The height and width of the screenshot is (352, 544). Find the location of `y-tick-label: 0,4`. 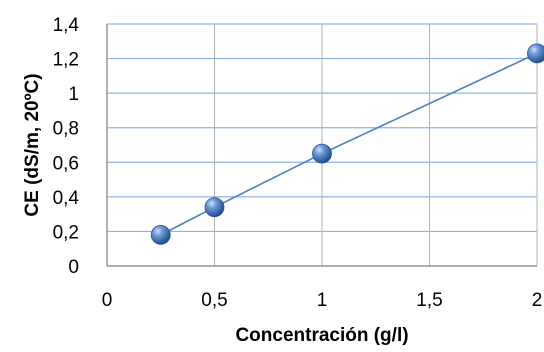

y-tick-label: 0,4 is located at coordinates (66, 198).